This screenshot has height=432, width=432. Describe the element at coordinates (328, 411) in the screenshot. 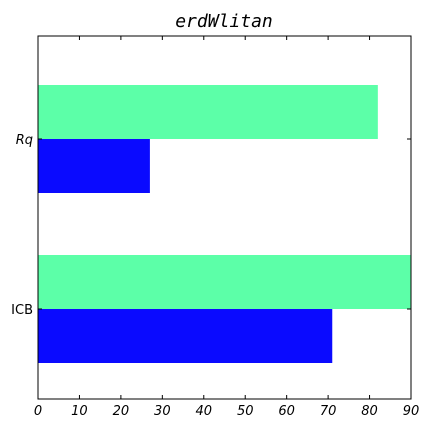

I see `x-tick-label-70: 70` at that location.